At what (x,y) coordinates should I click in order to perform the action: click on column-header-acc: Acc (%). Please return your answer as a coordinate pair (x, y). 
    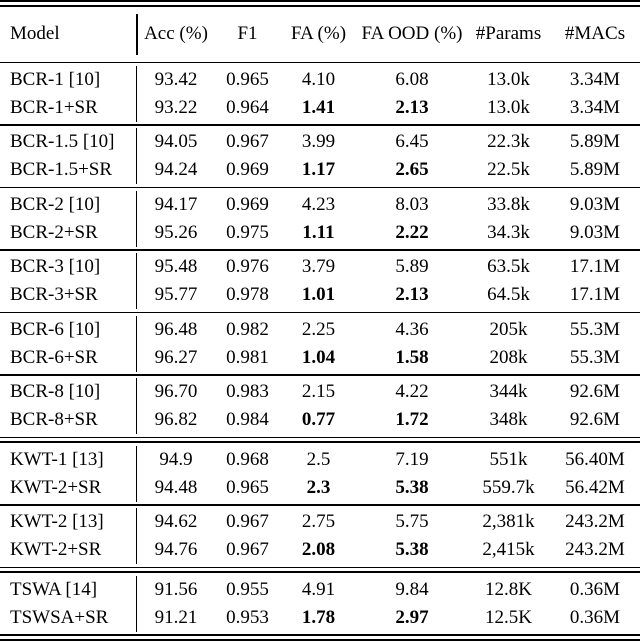
    Looking at the image, I should click on (176, 33).